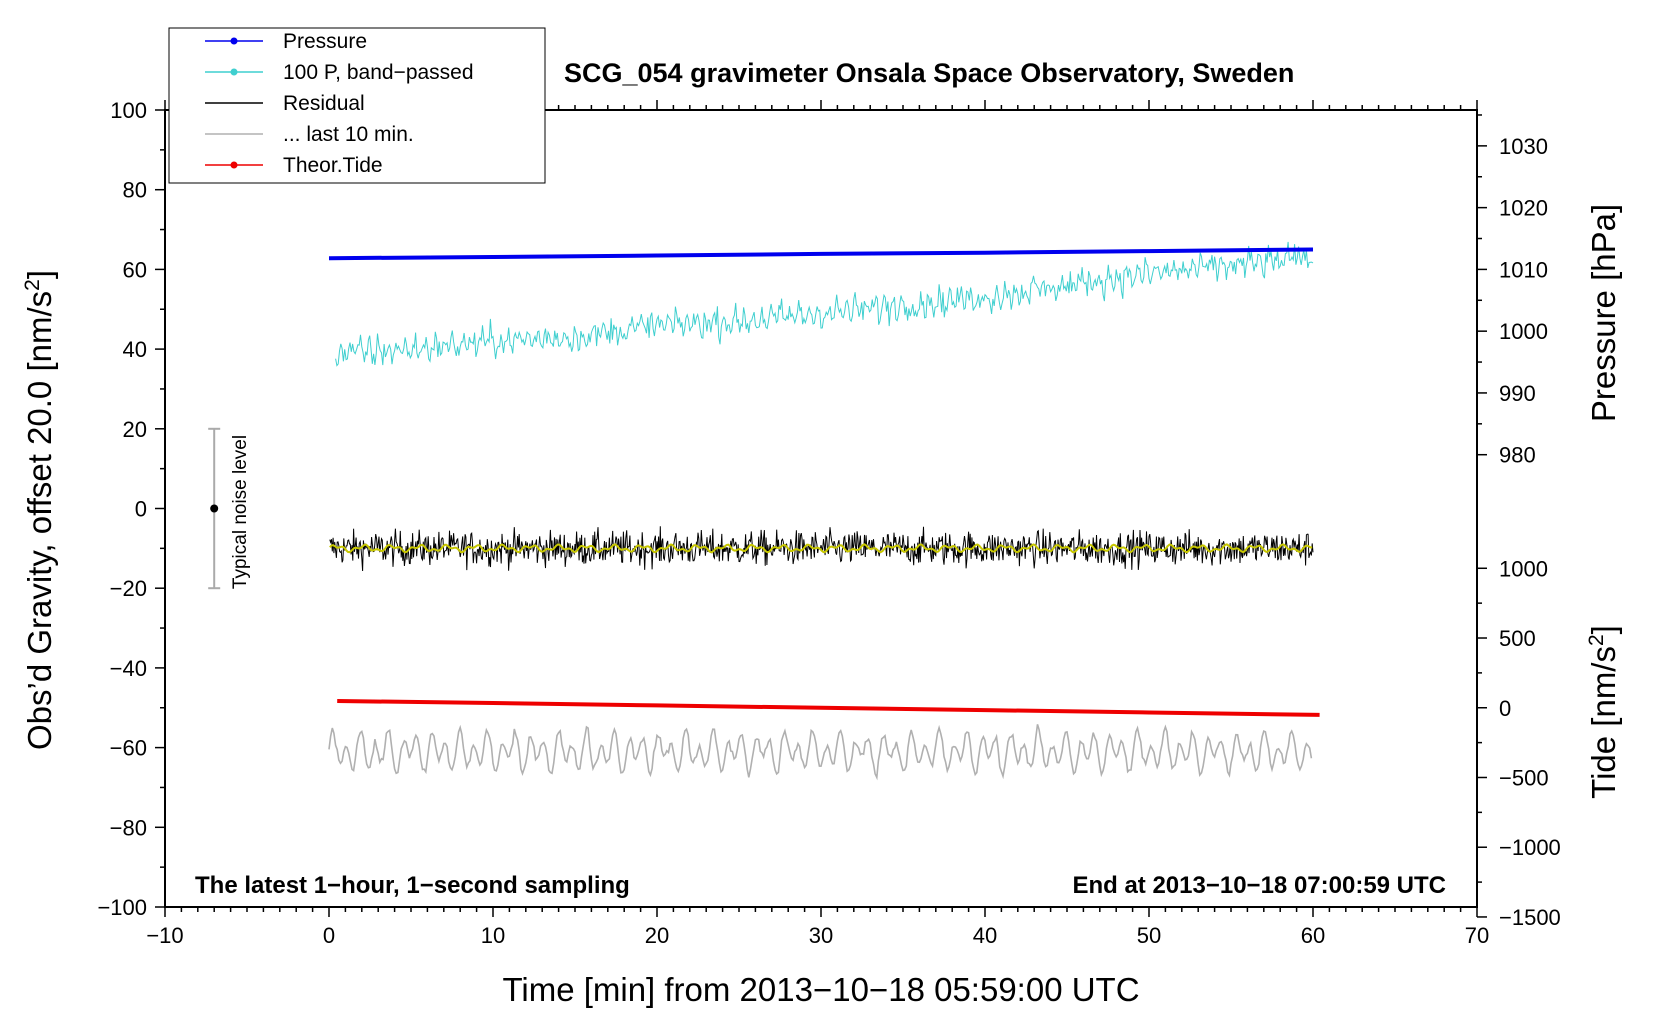 This screenshot has width=1660, height=1020. Describe the element at coordinates (39, 274) in the screenshot. I see `y-axis-title-left-end: ]` at that location.